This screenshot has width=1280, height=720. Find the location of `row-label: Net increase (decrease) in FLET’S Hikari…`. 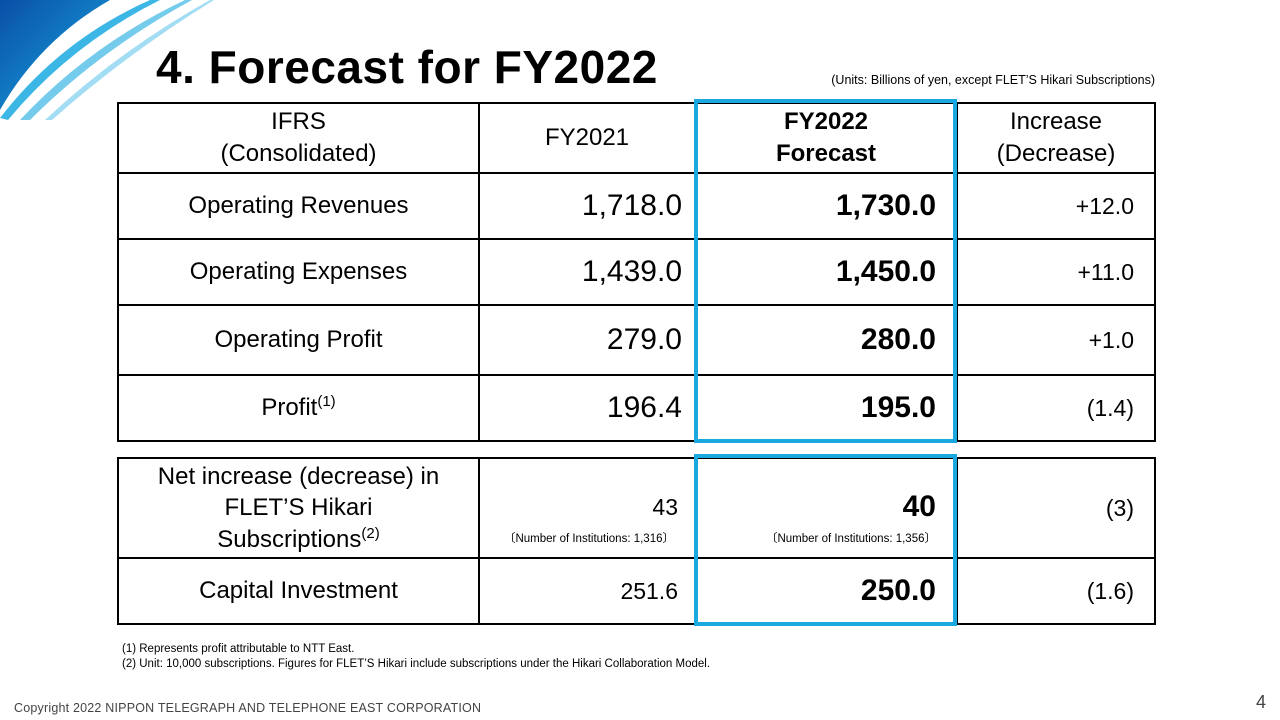

row-label: Net increase (decrease) in FLET’S Hikari… is located at coordinates (298, 508).